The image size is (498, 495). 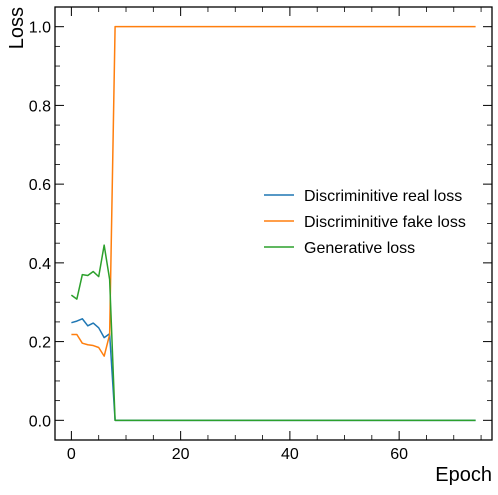 I want to click on x-tick-label: 40, so click(x=290, y=454).